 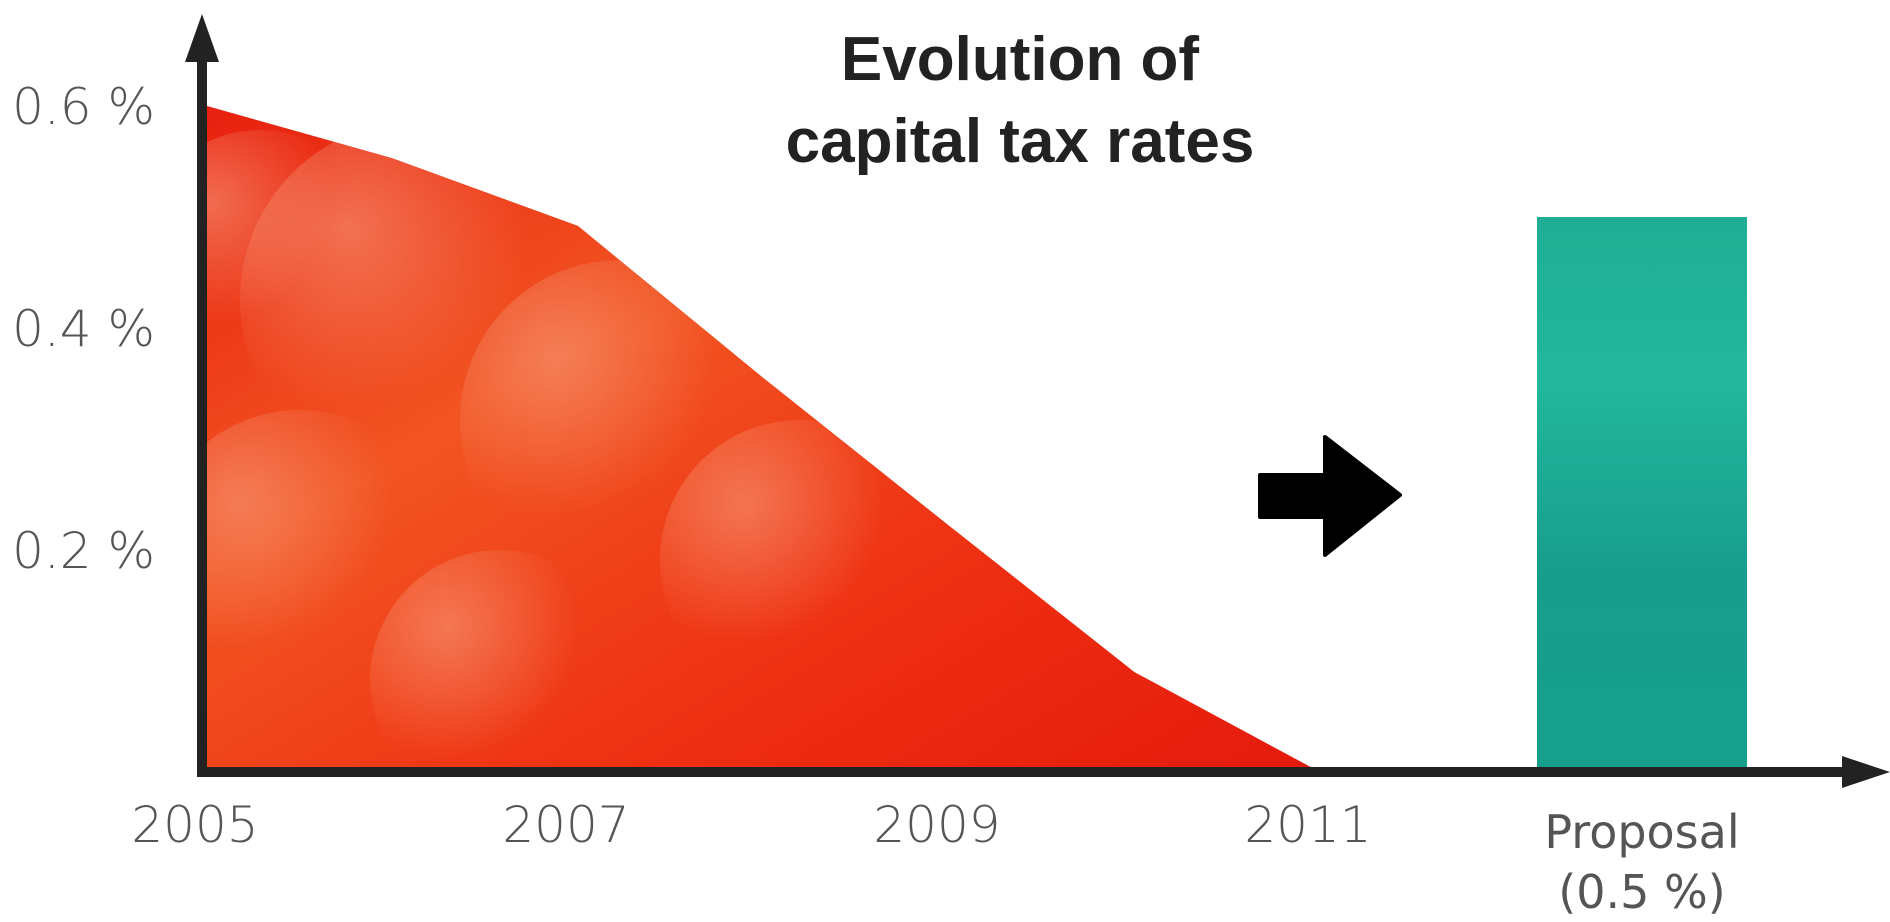 I want to click on x-tick-label: 2005, so click(x=194, y=825).